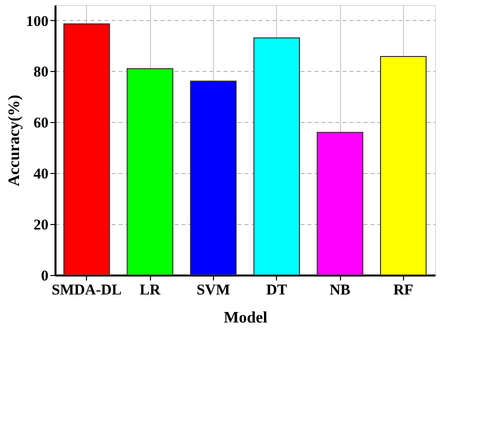 This screenshot has width=504, height=423. Describe the element at coordinates (41, 174) in the screenshot. I see `y-tick-label: 40` at that location.